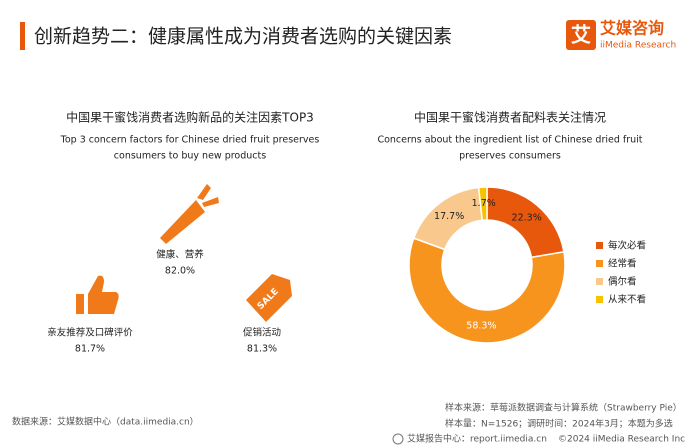 This screenshot has width=689, height=448. What do you see at coordinates (105, 422) in the screenshot?
I see `source: 数据来源：艾媒数据中心（data.iimedia.cn）` at bounding box center [105, 422].